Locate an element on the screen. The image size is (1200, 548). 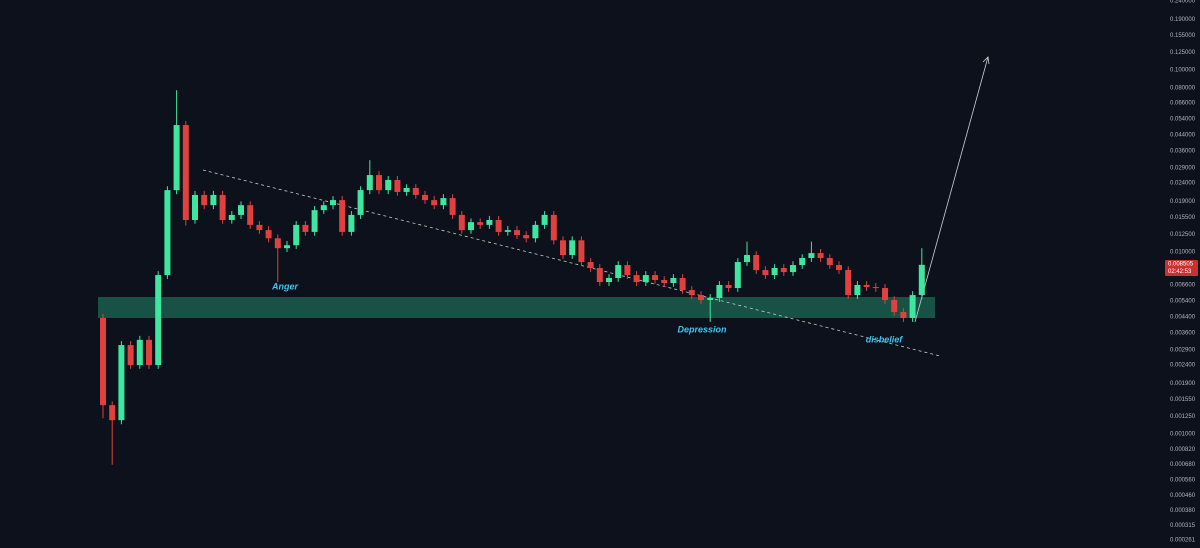
annotation: disbelief is located at coordinates (885, 339).